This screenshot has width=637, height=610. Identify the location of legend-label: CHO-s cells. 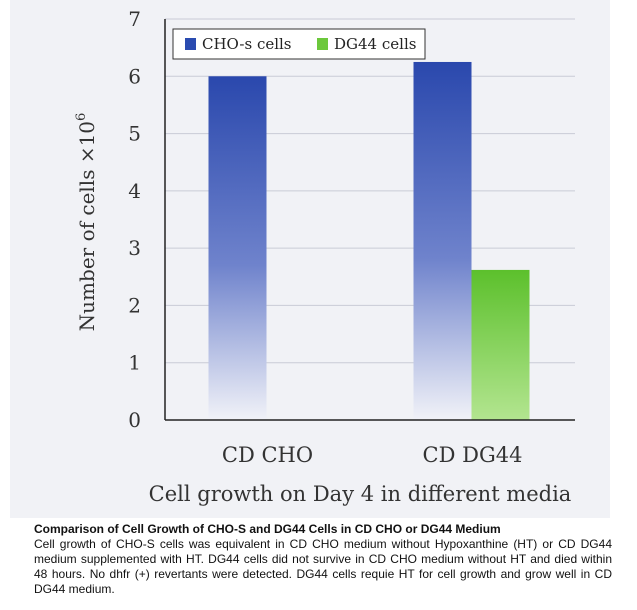
(247, 44).